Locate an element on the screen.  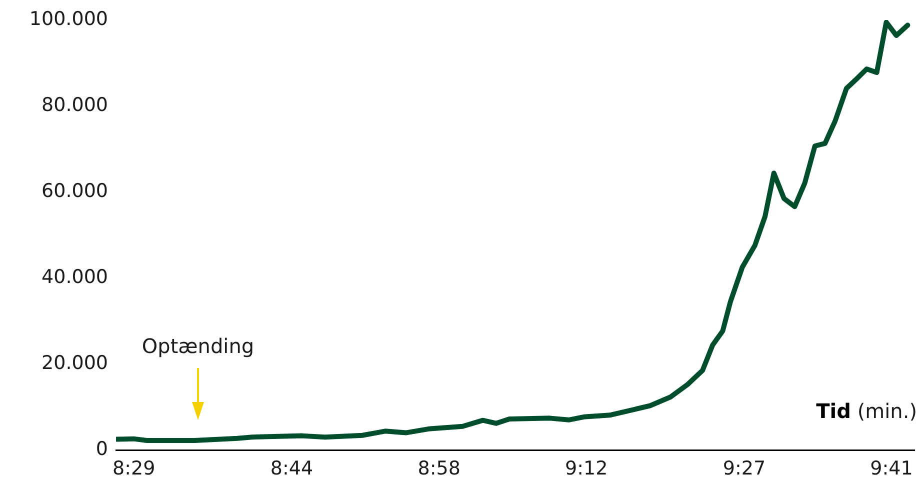
y-tick-label: 100.000 is located at coordinates (68, 19).